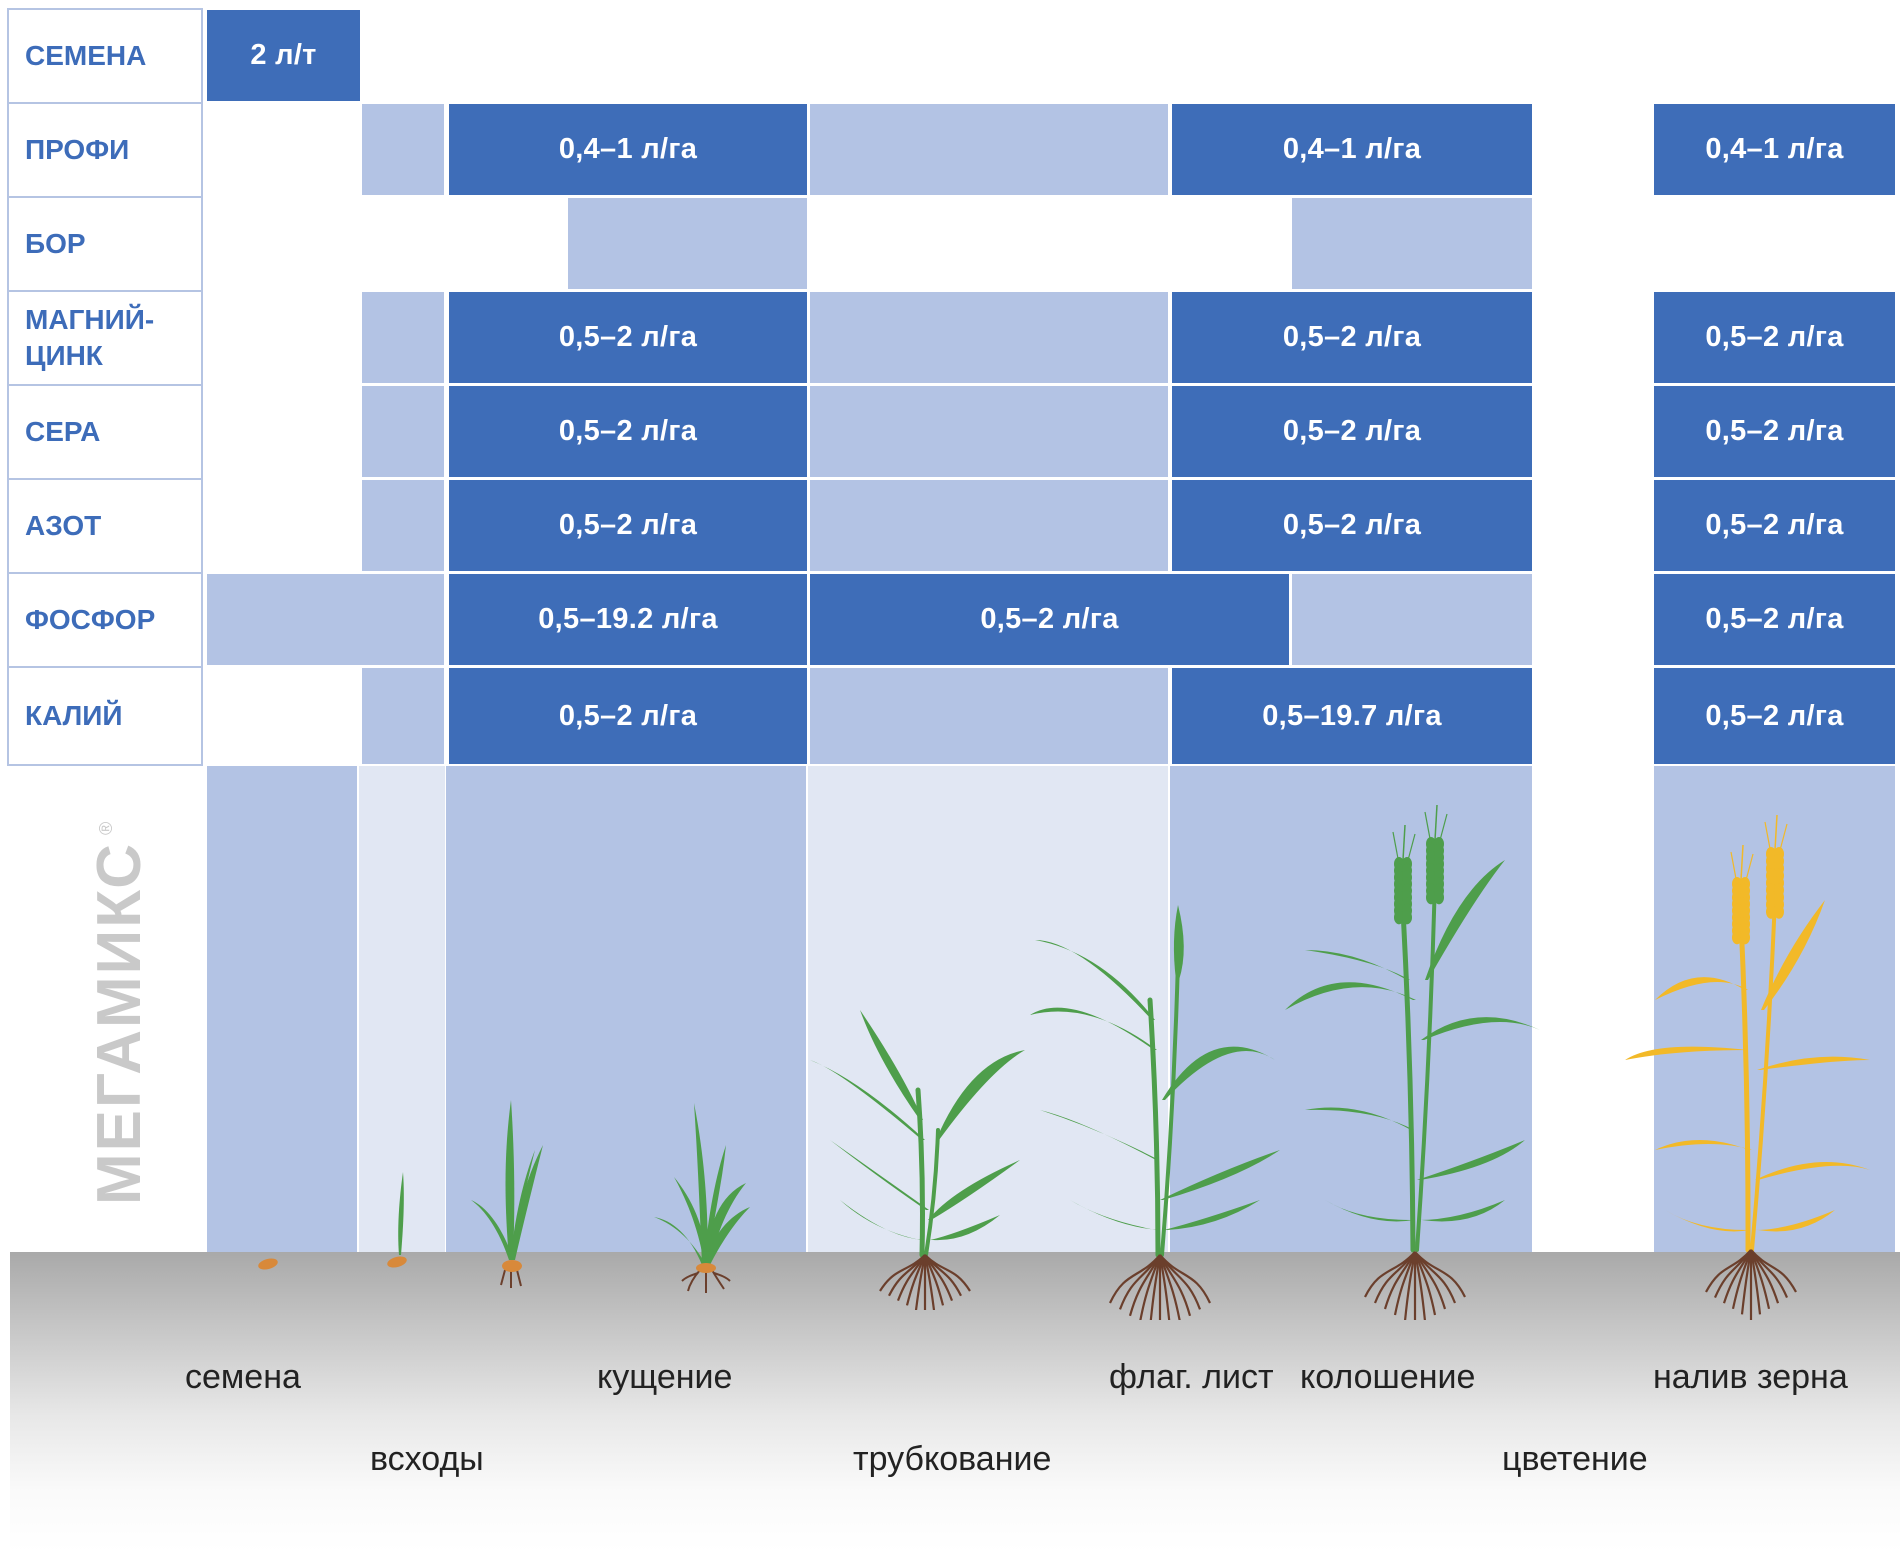 The image size is (1900, 1552). What do you see at coordinates (1352, 337) in the screenshot?
I see `dose-mgzn-flag-heading: 0,5–2 л/га` at bounding box center [1352, 337].